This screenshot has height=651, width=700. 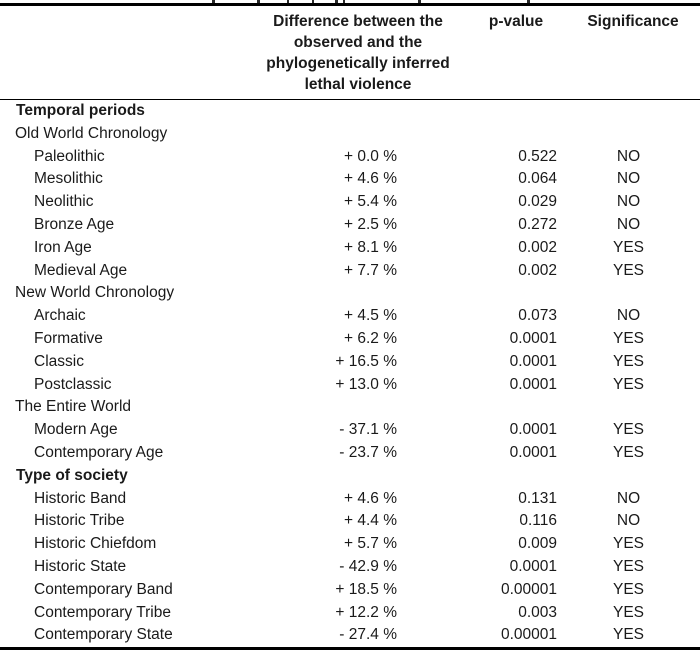 What do you see at coordinates (366, 361) in the screenshot?
I see `difference-value: + 16.5 %` at bounding box center [366, 361].